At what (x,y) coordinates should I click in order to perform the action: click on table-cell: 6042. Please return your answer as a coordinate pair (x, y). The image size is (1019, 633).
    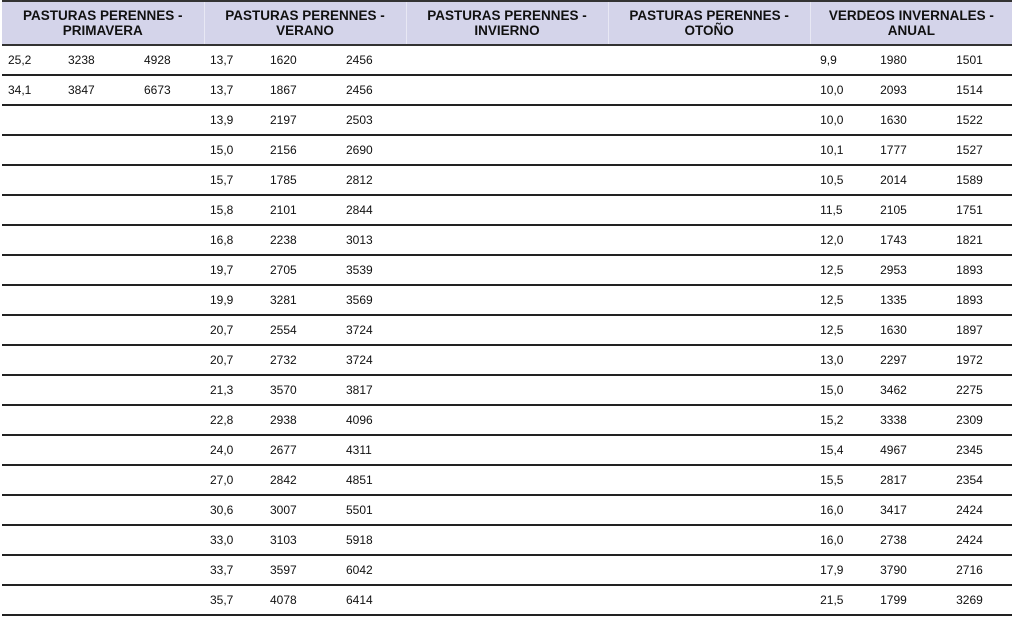
    Looking at the image, I should click on (373, 570).